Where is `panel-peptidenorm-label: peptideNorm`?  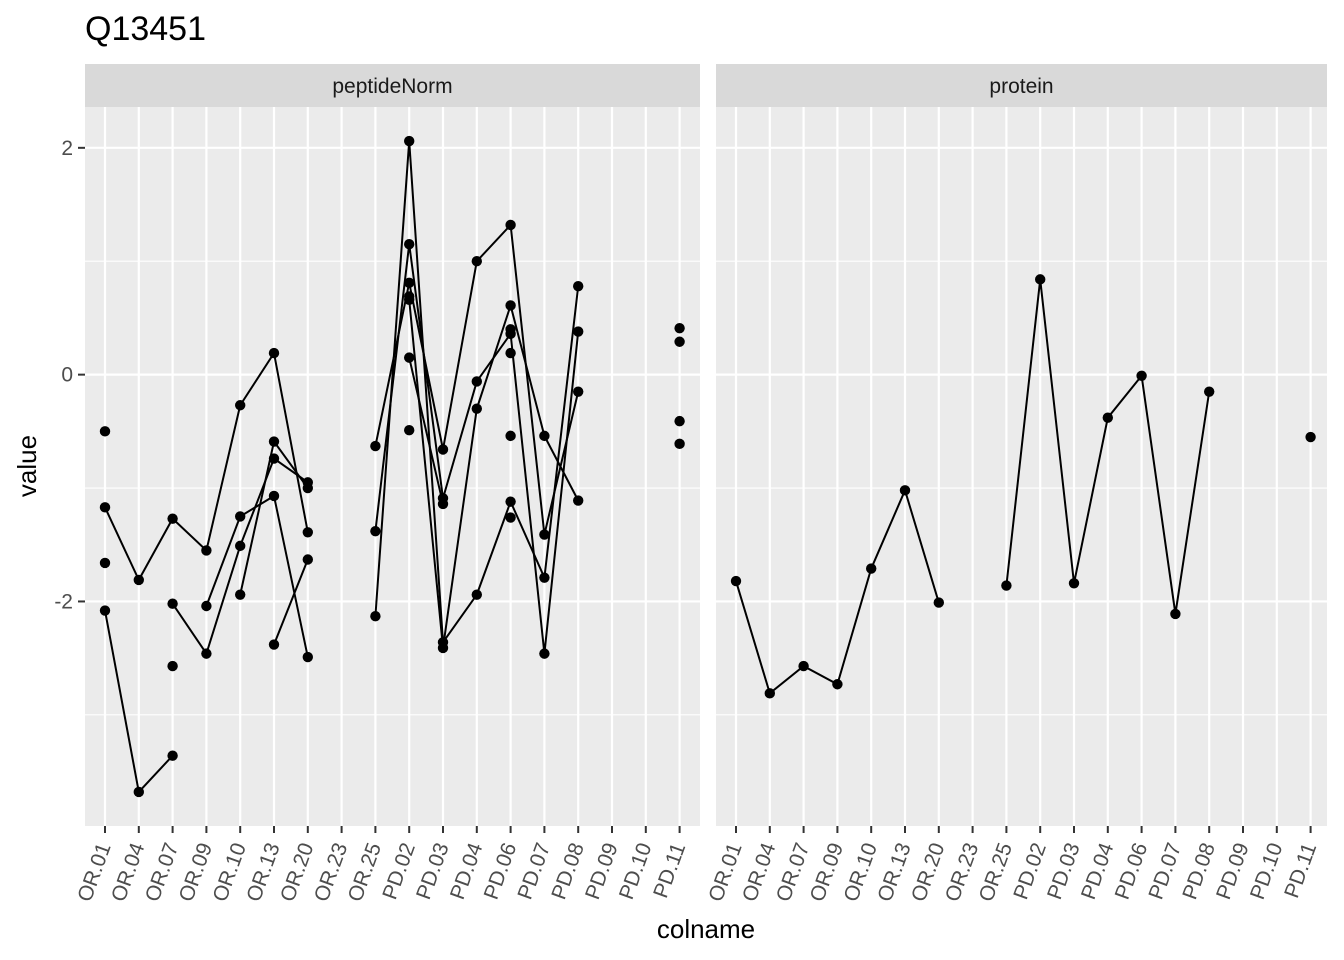
panel-peptidenorm-label: peptideNorm is located at coordinates (392, 86).